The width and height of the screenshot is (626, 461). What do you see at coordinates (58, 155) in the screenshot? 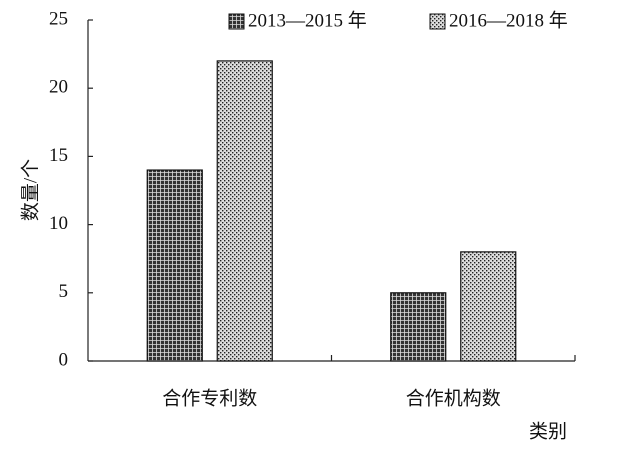
I see `y-tick-label: 15` at bounding box center [58, 155].